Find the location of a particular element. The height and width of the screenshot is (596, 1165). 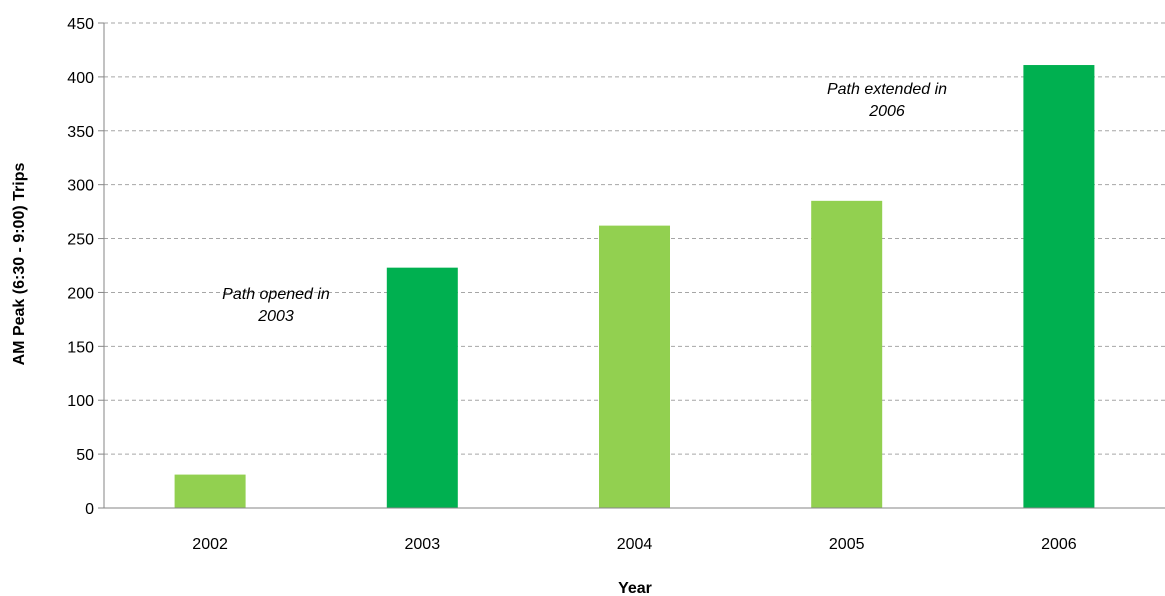

y-tick-label: 200 is located at coordinates (80, 293).